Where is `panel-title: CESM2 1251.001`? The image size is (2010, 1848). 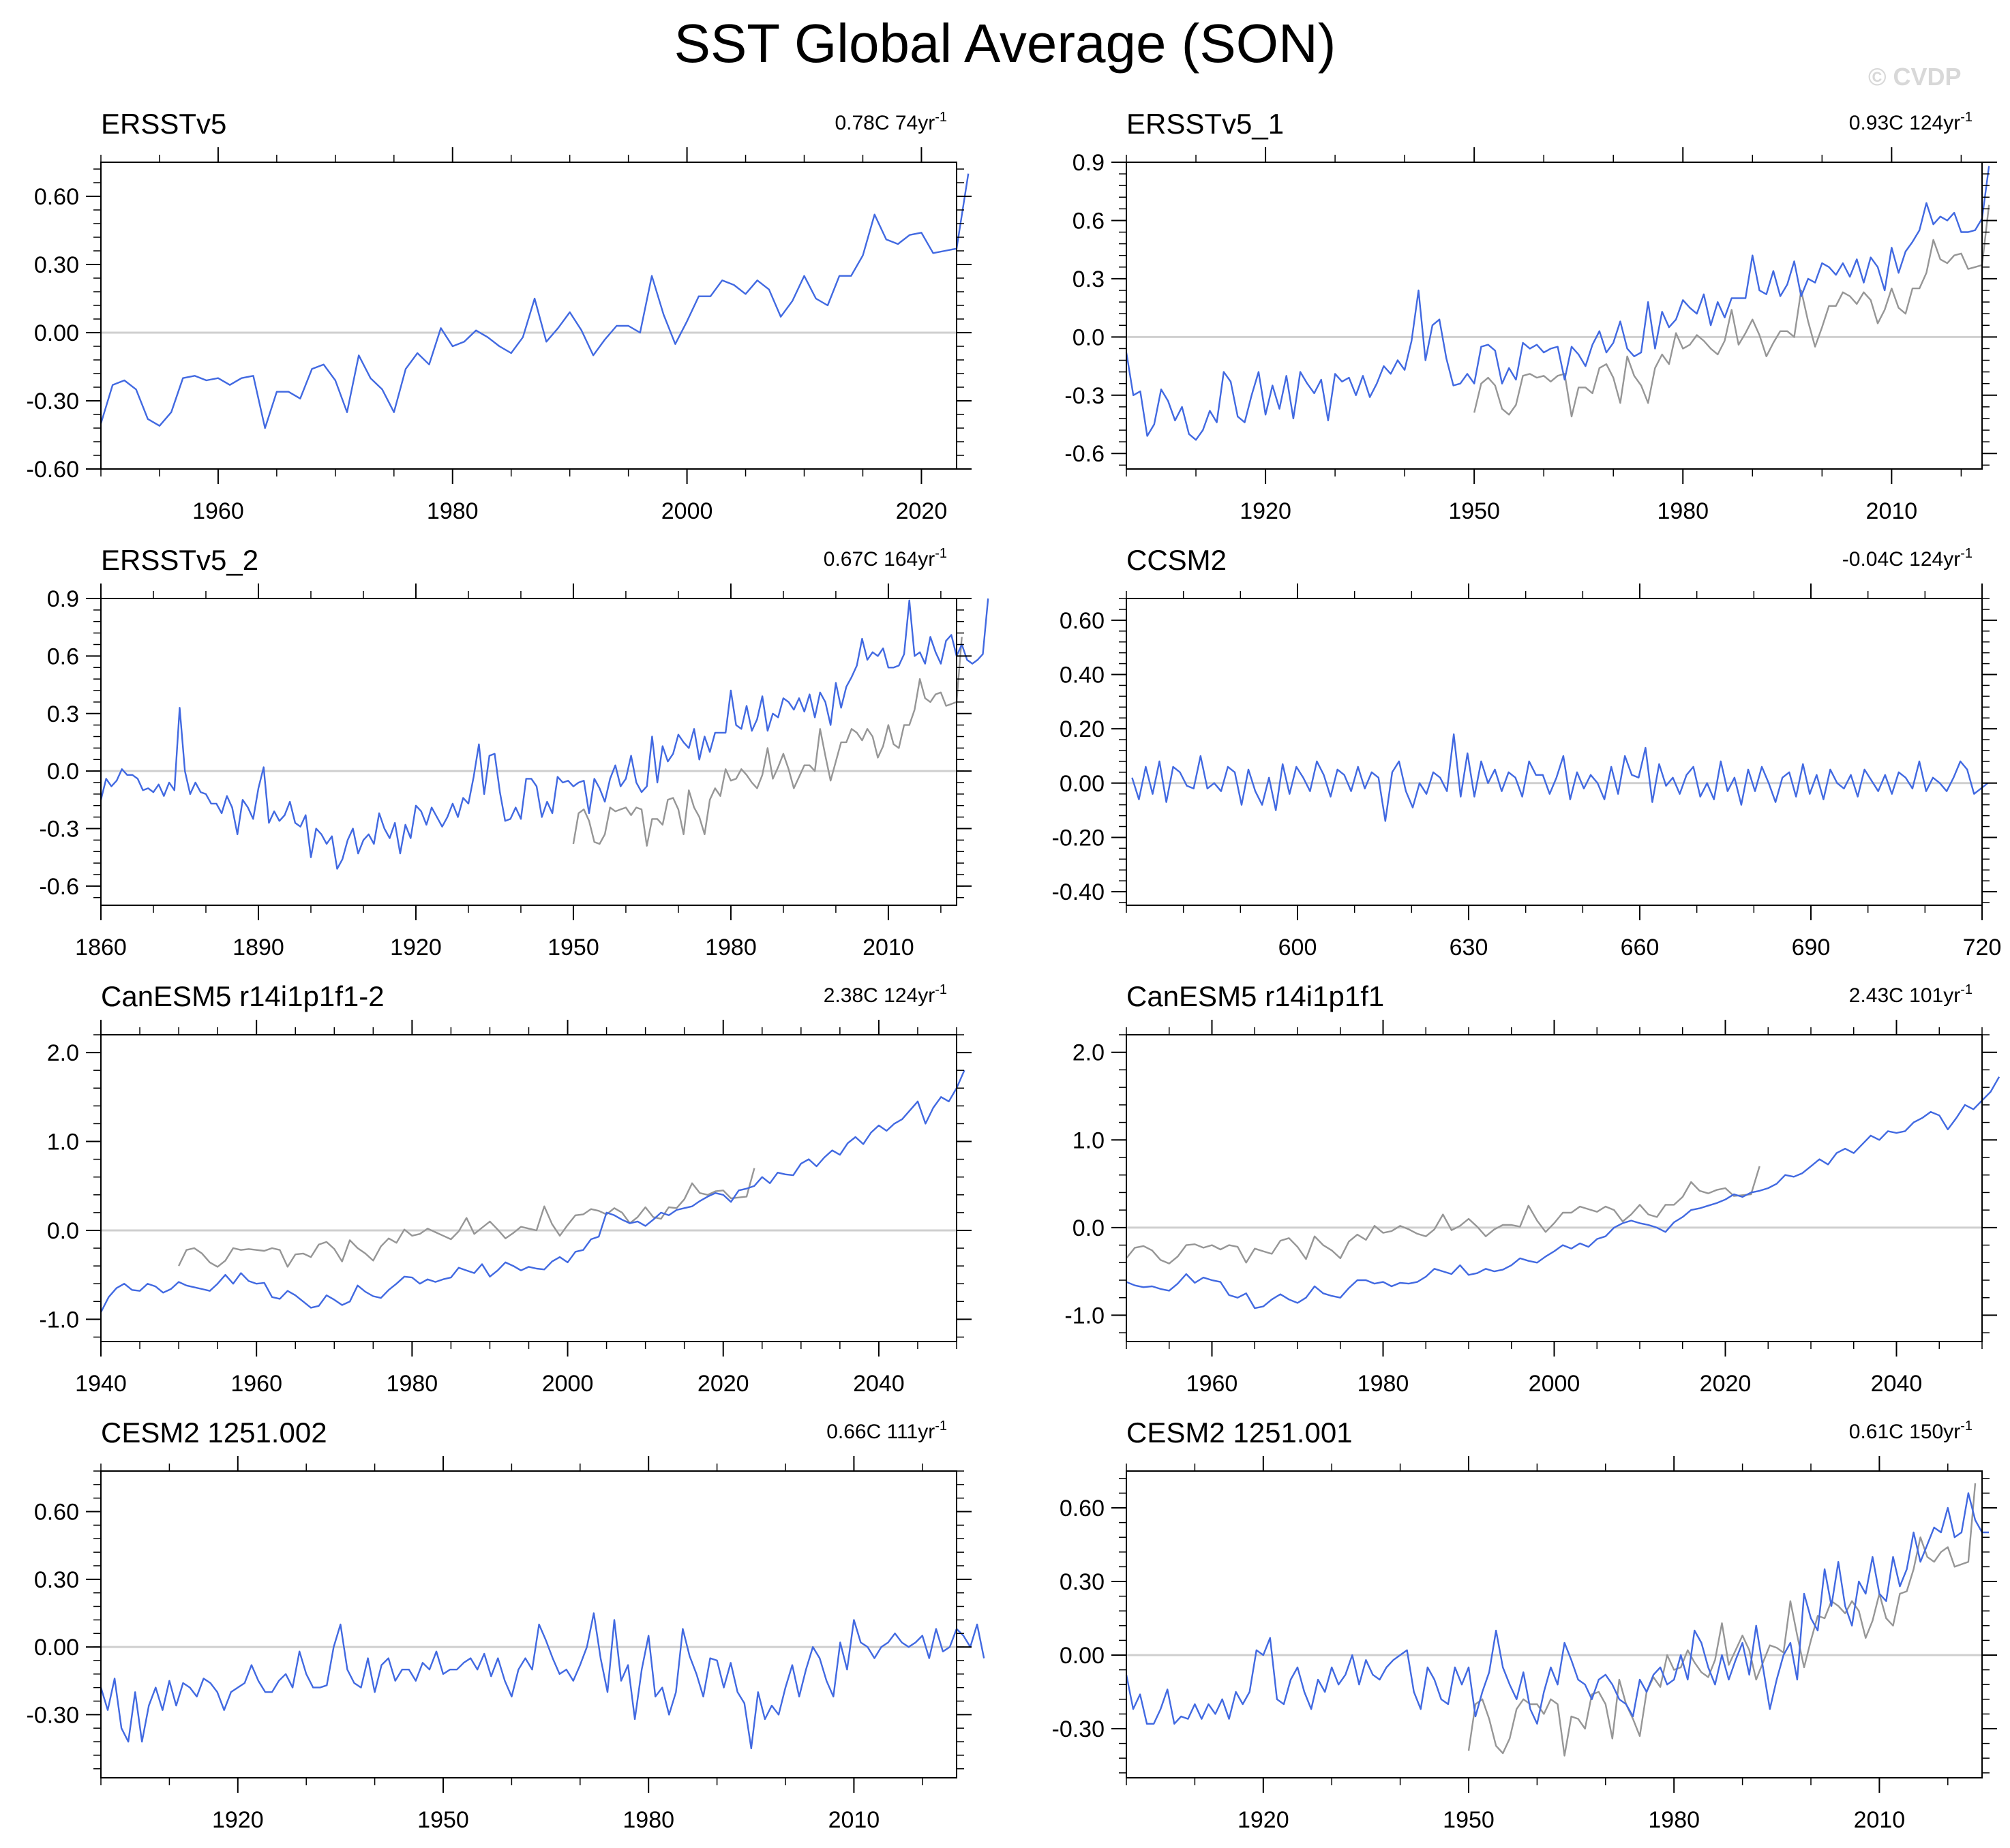 panel-title: CESM2 1251.001 is located at coordinates (1239, 1433).